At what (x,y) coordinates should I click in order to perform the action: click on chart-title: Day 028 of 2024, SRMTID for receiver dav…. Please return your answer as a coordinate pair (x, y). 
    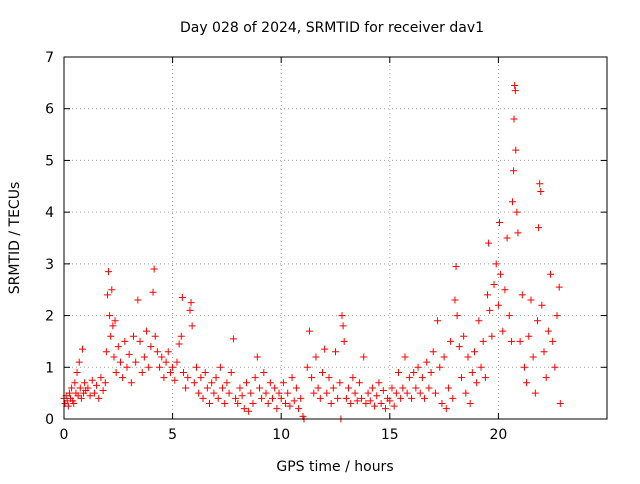
    Looking at the image, I should click on (332, 28).